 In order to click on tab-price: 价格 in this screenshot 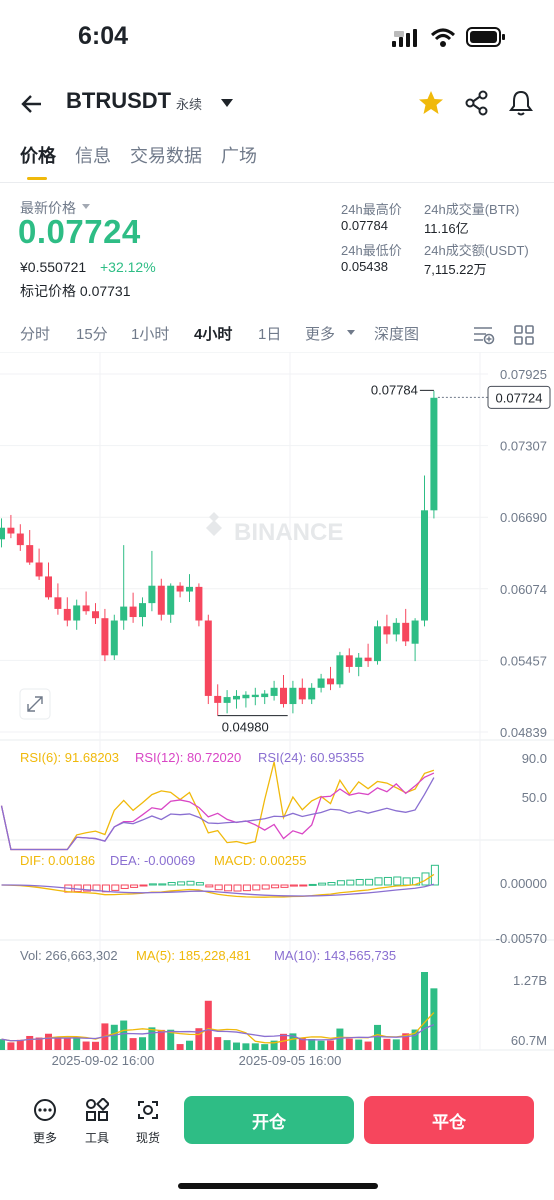, I will do `click(38, 156)`.